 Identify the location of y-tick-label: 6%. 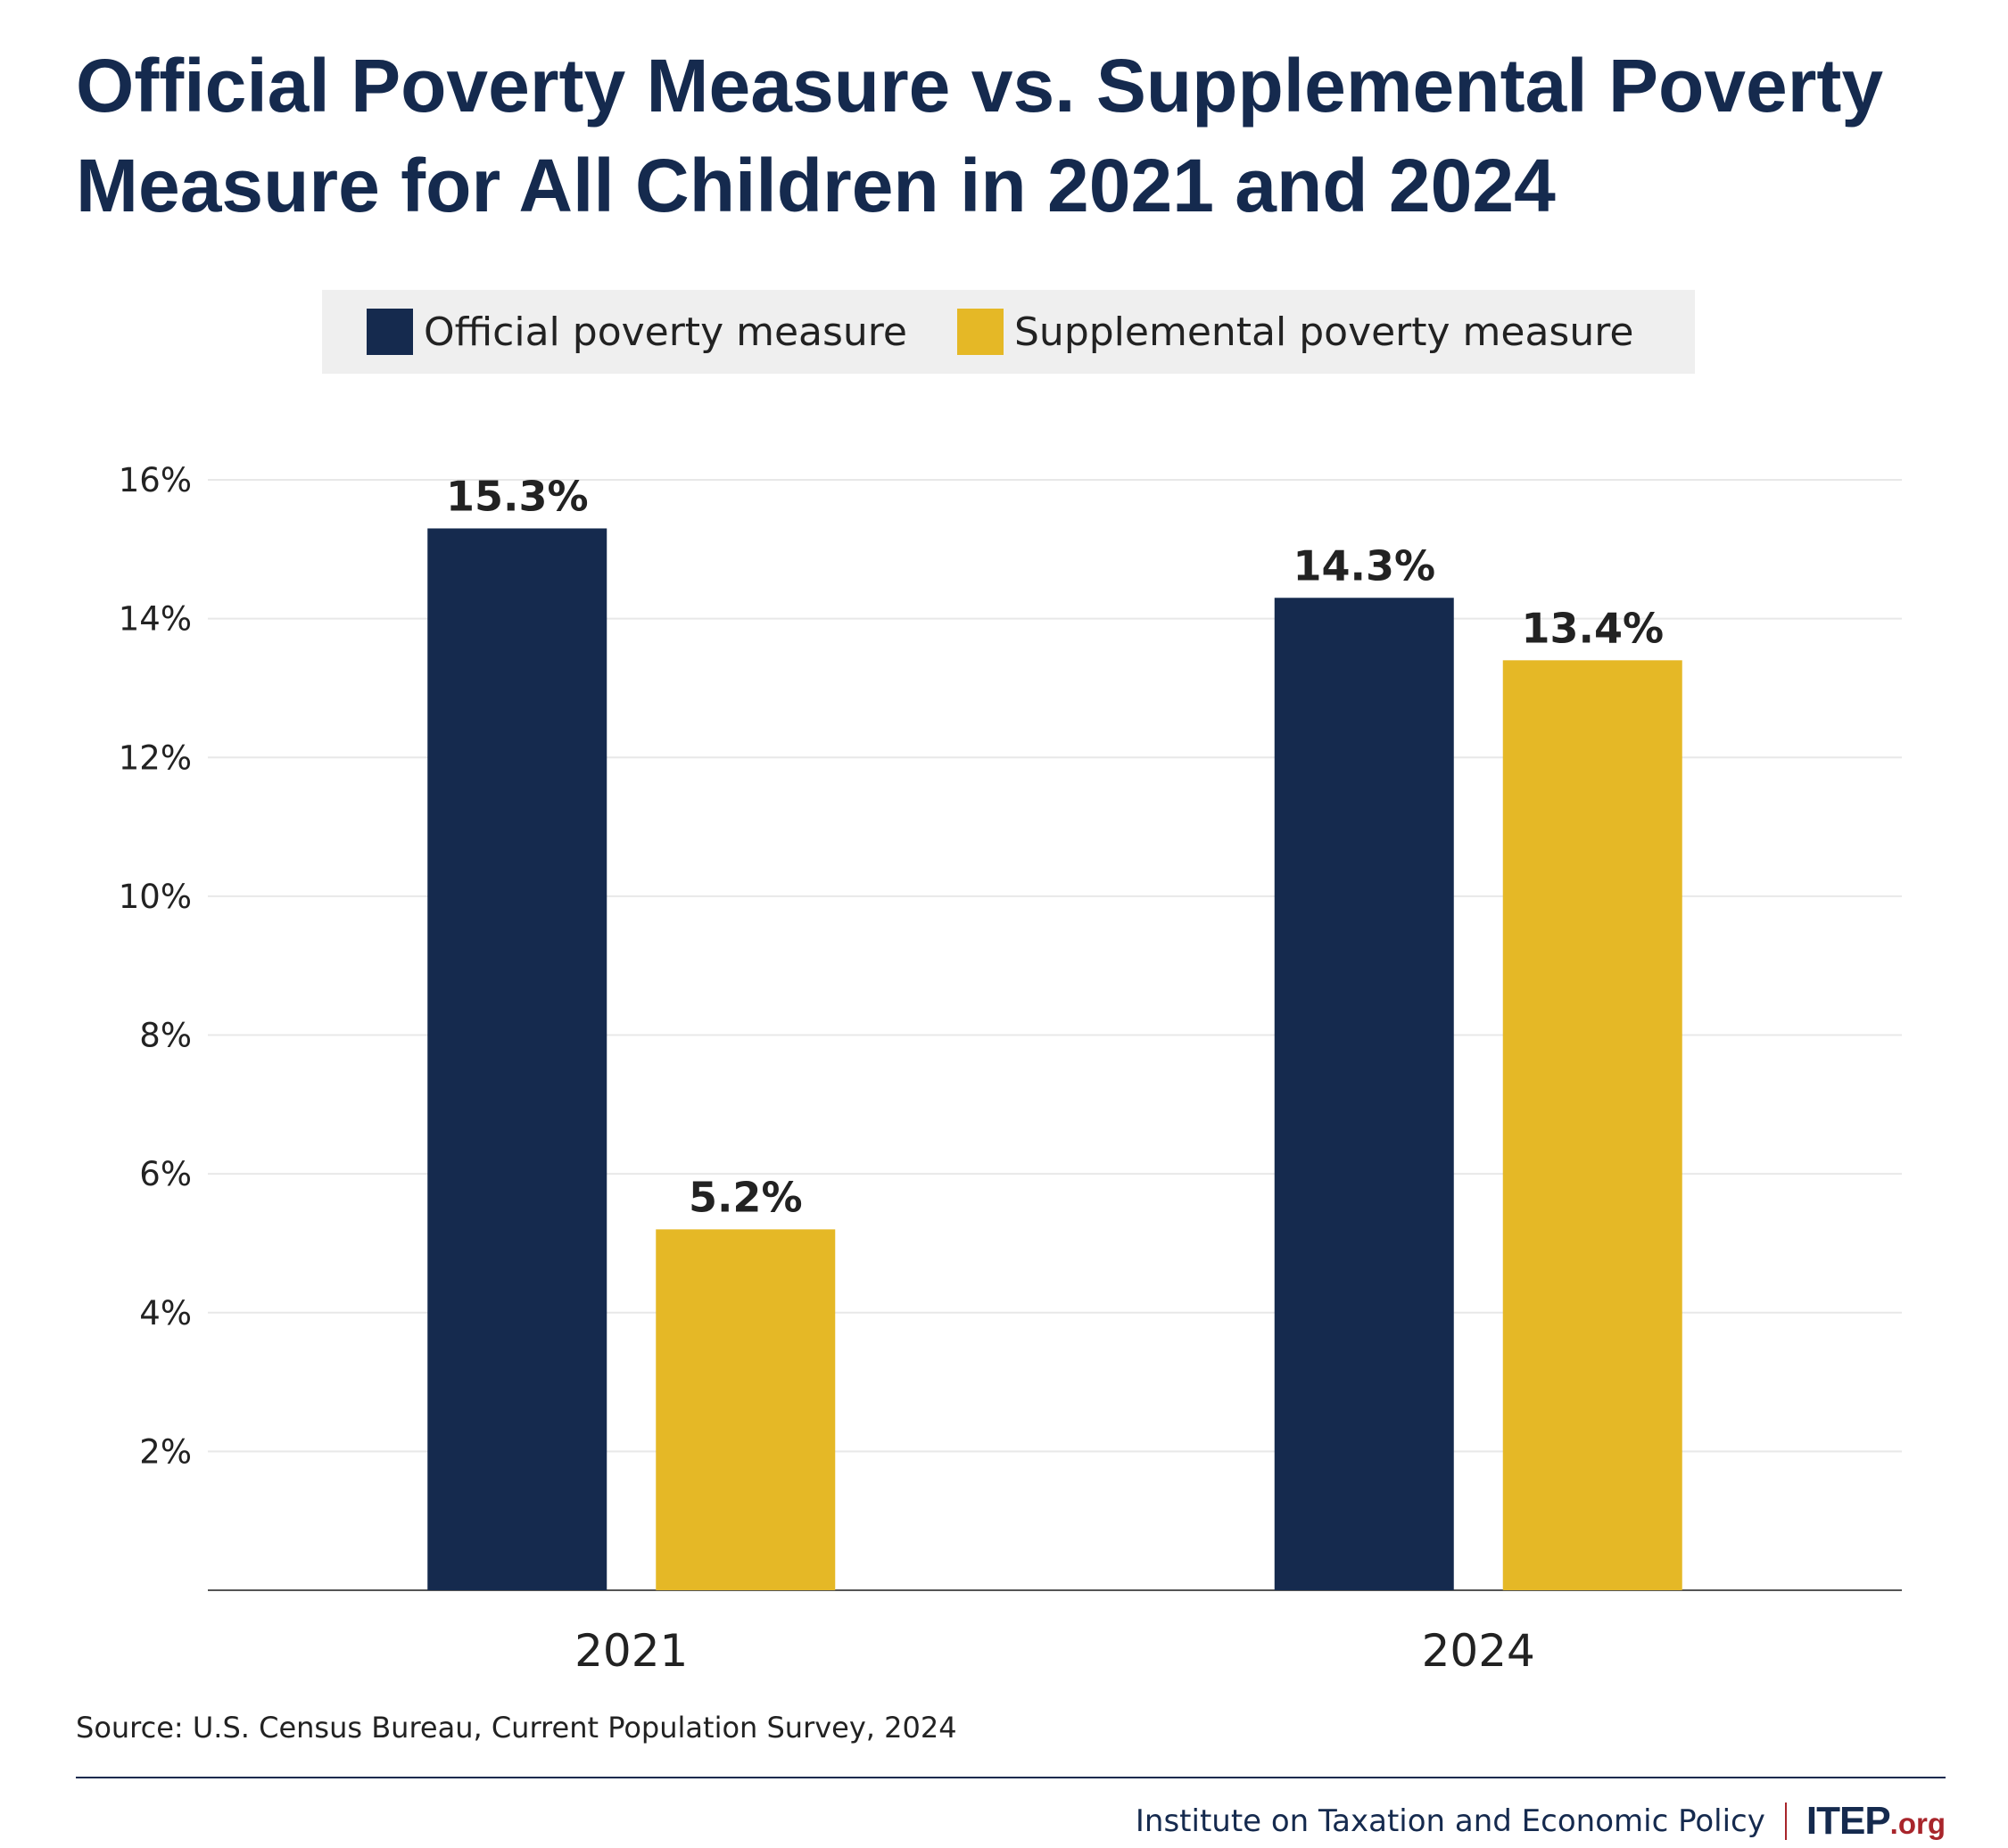
(165, 1174).